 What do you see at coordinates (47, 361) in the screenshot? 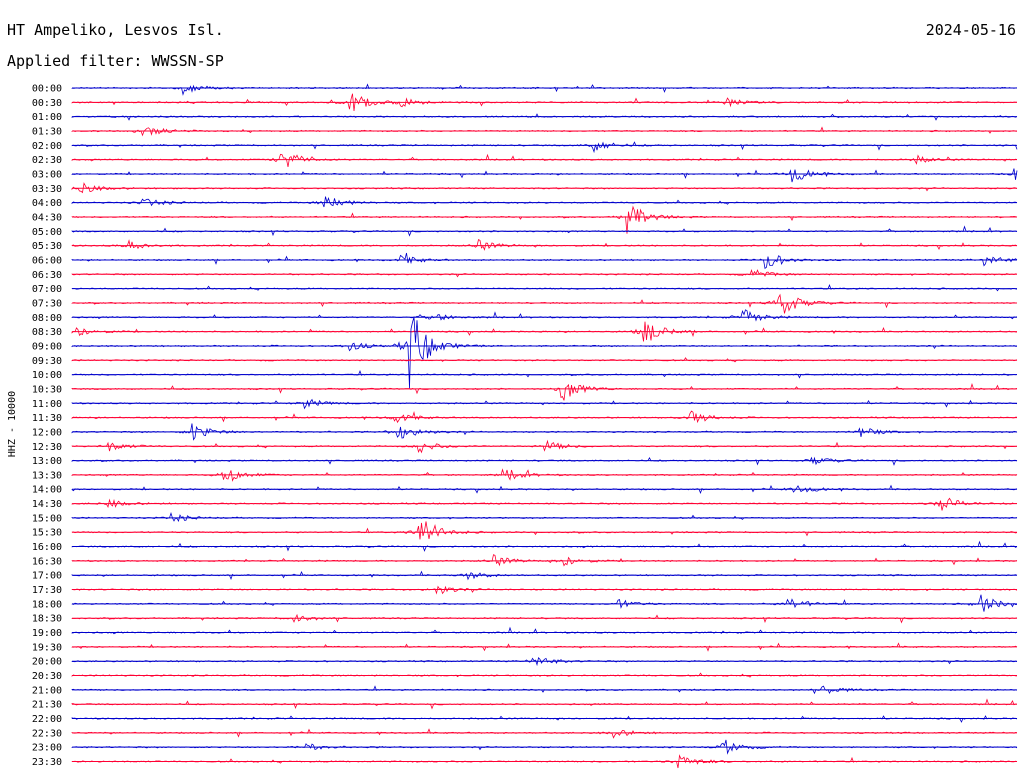
I see `row-time-label: 09:30` at bounding box center [47, 361].